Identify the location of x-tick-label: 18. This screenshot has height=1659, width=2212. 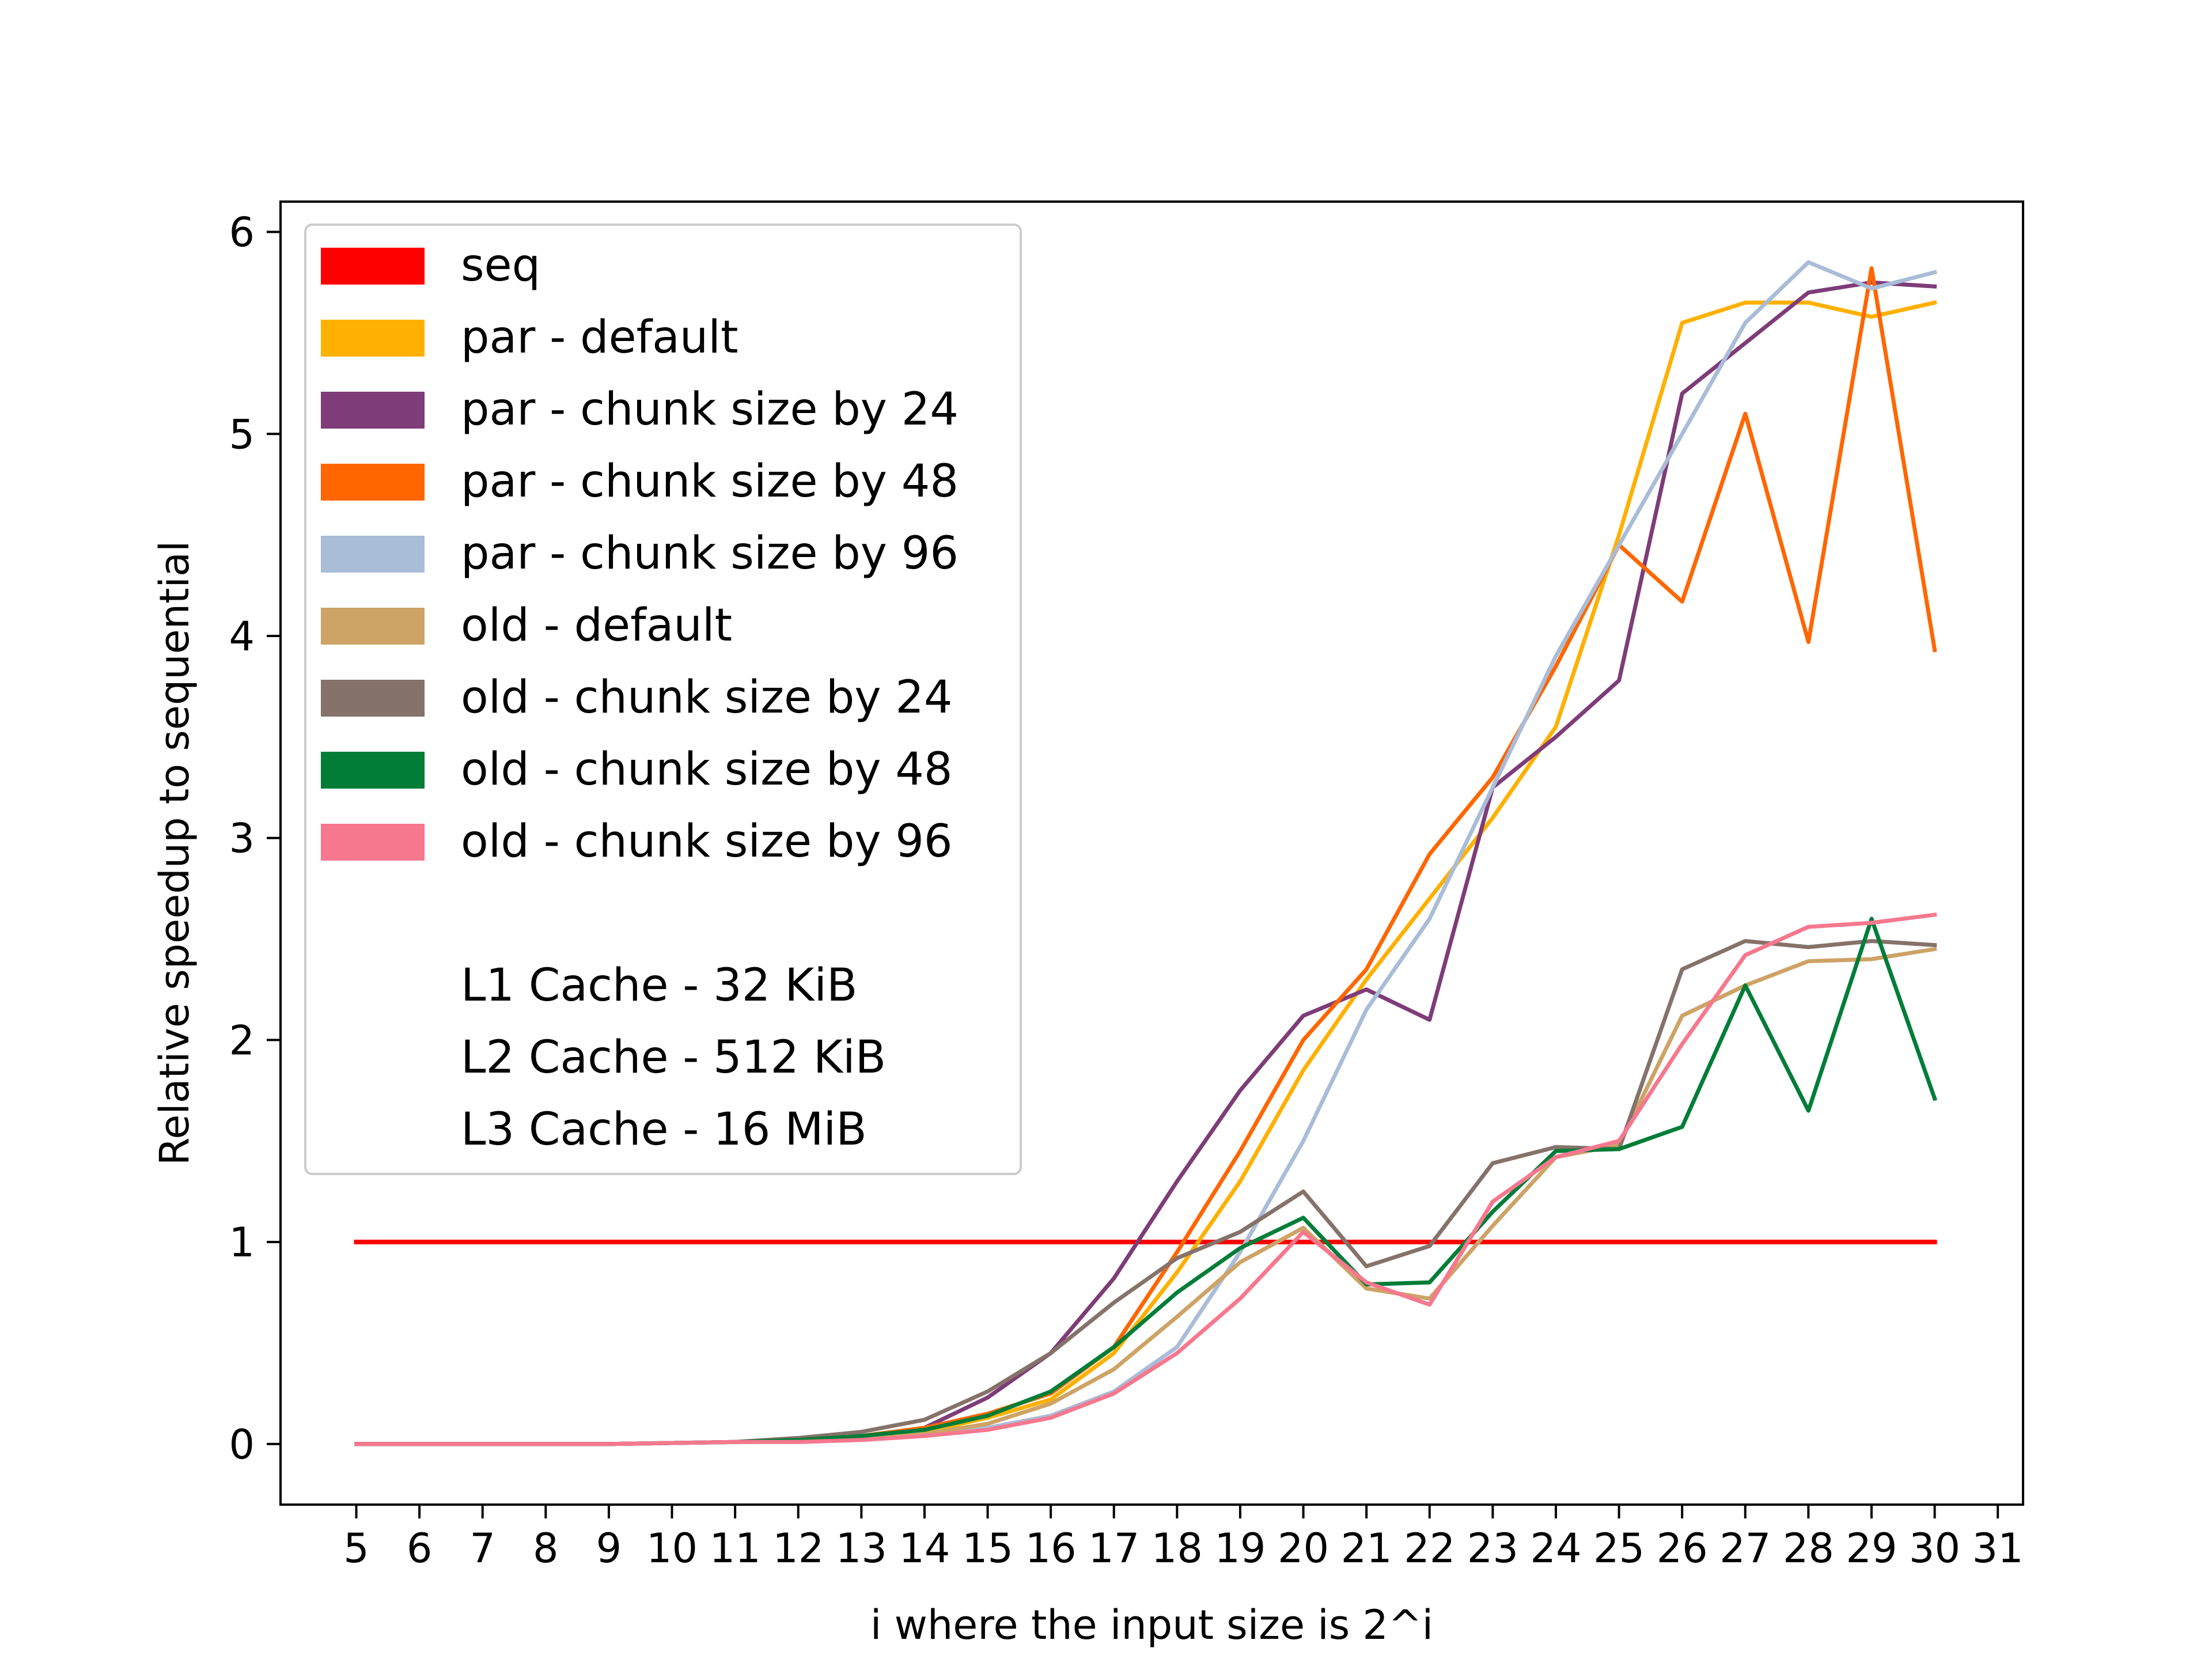
(1177, 1548).